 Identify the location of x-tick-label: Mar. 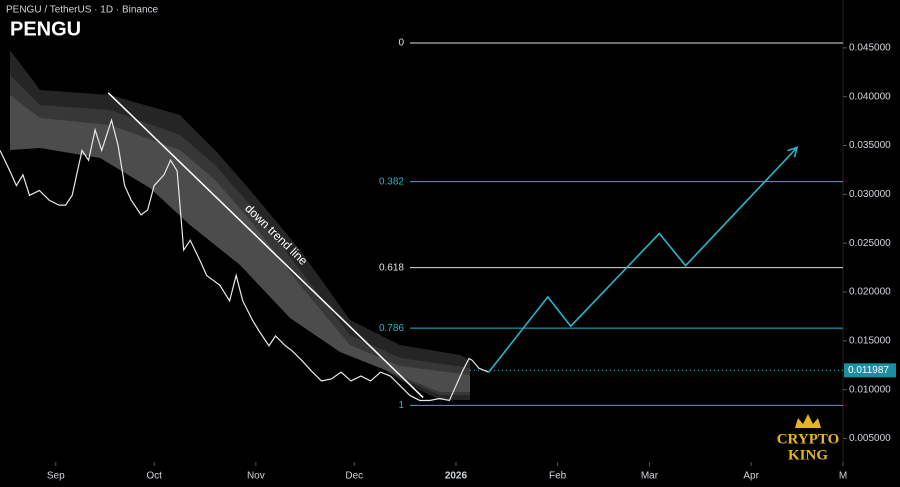
(650, 476).